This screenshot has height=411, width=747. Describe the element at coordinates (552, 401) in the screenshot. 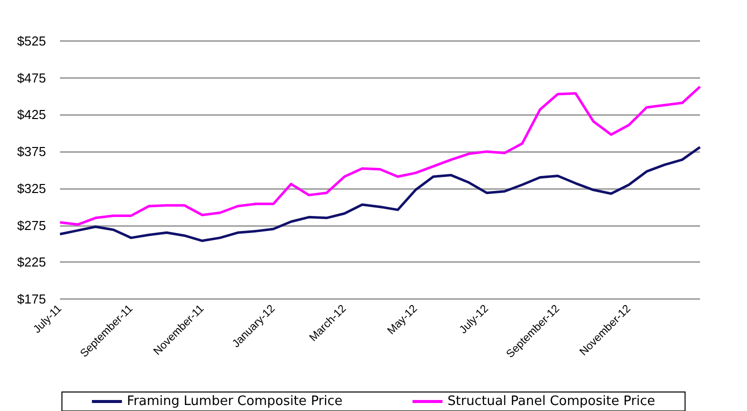

I see `legend-label: Structual Panel Composite Price` at that location.